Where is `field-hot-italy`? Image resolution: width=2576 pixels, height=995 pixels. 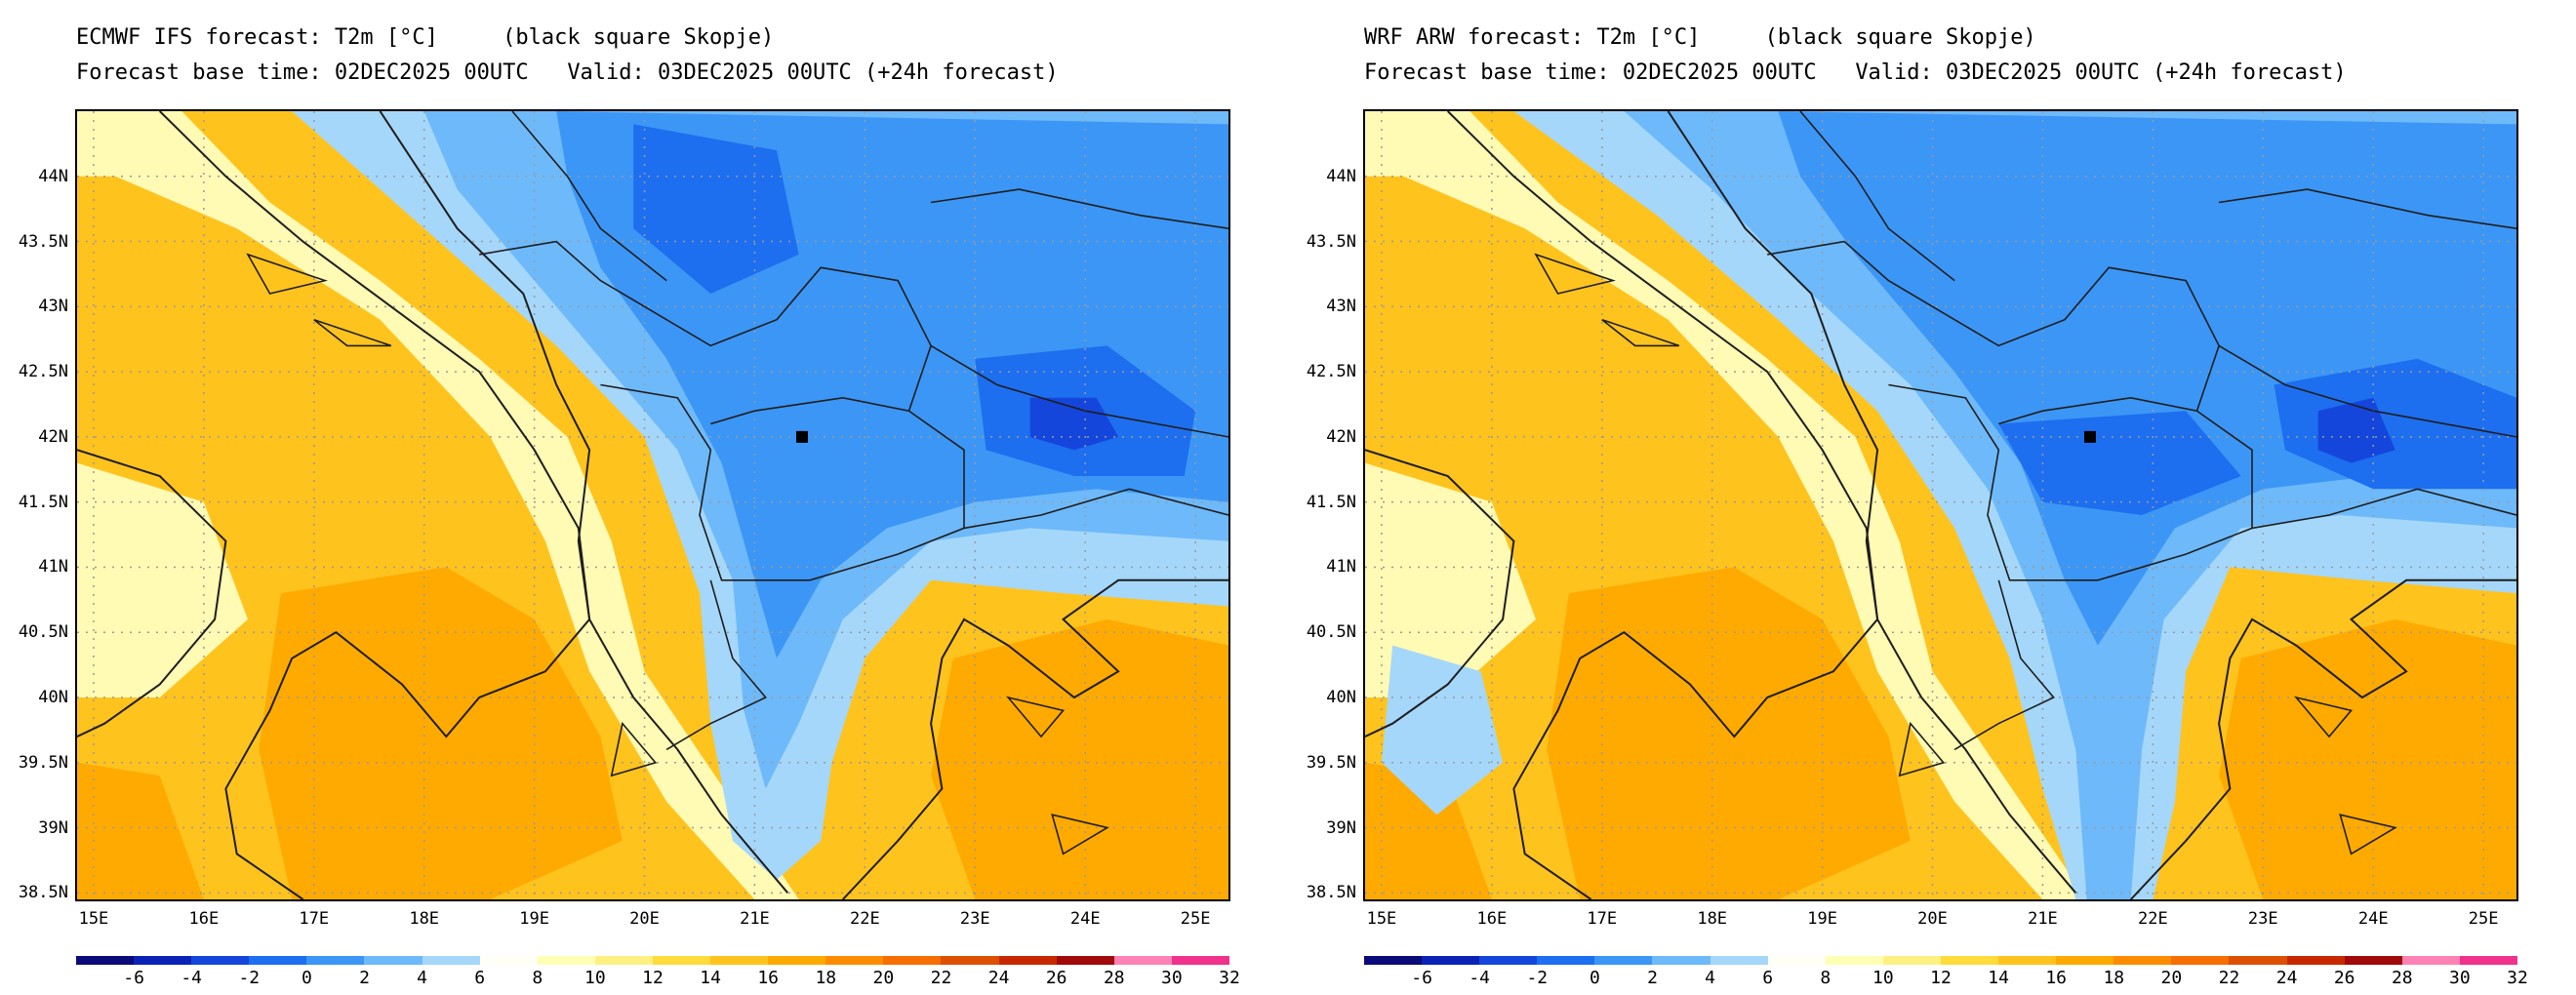
field-hot-italy is located at coordinates (1729, 733).